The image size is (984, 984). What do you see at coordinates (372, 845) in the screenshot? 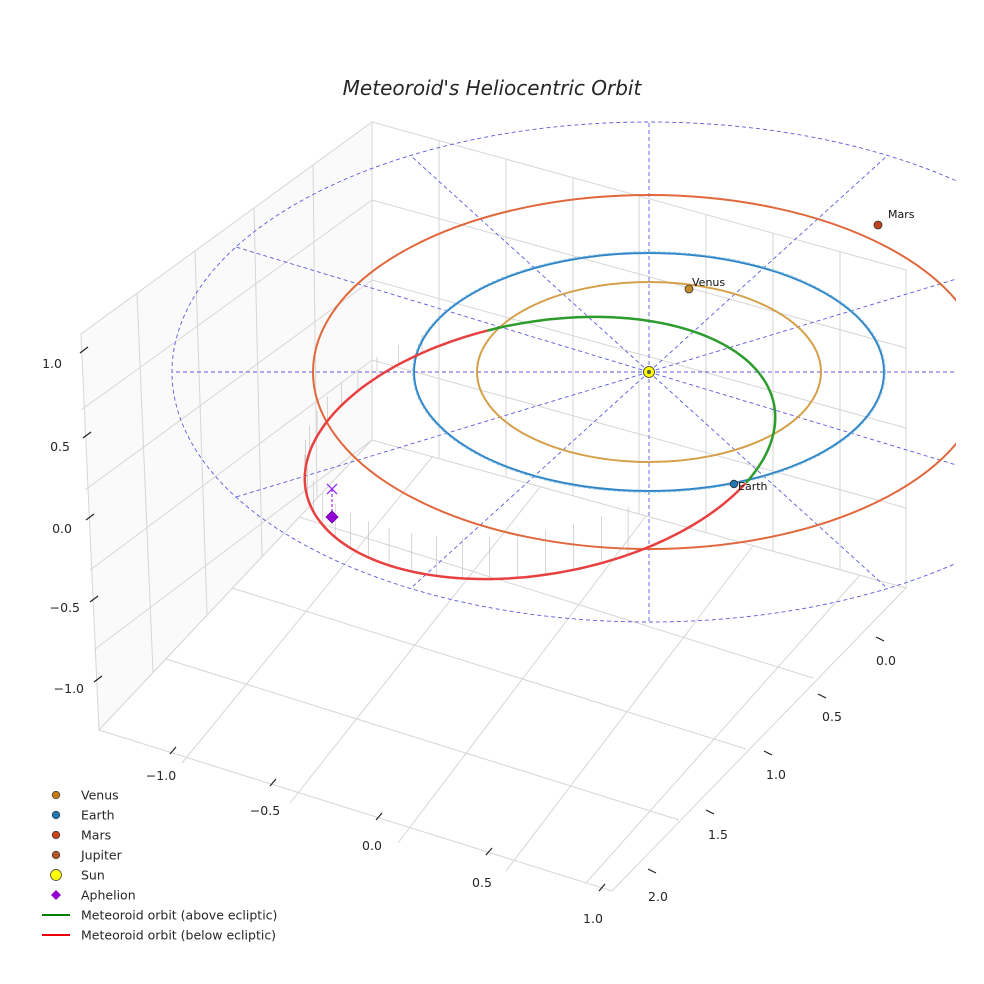
I see `x-tick: 0.0` at bounding box center [372, 845].